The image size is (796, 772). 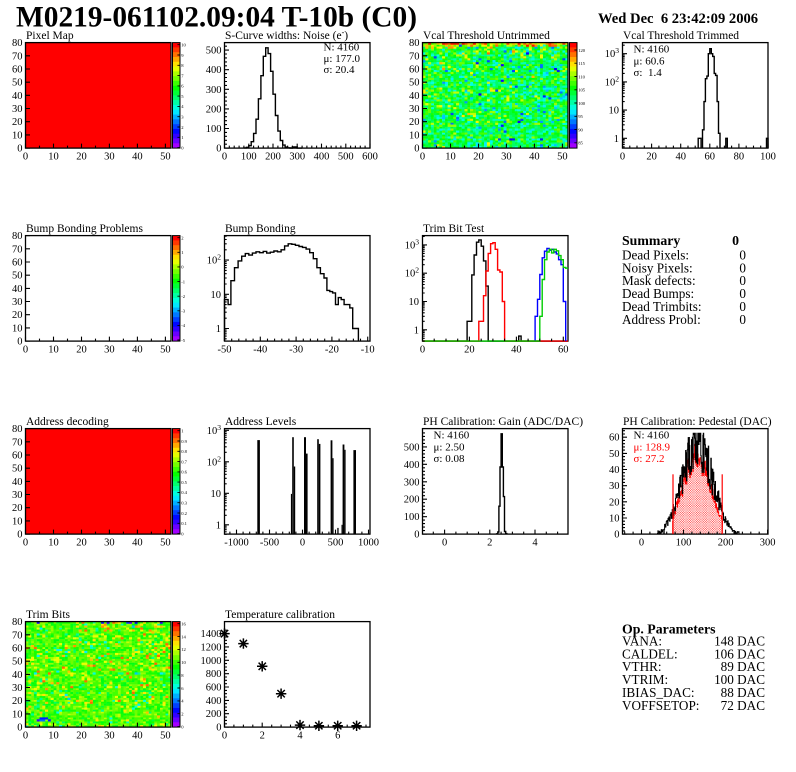 What do you see at coordinates (337, 736) in the screenshot?
I see `svg-text: 6` at bounding box center [337, 736].